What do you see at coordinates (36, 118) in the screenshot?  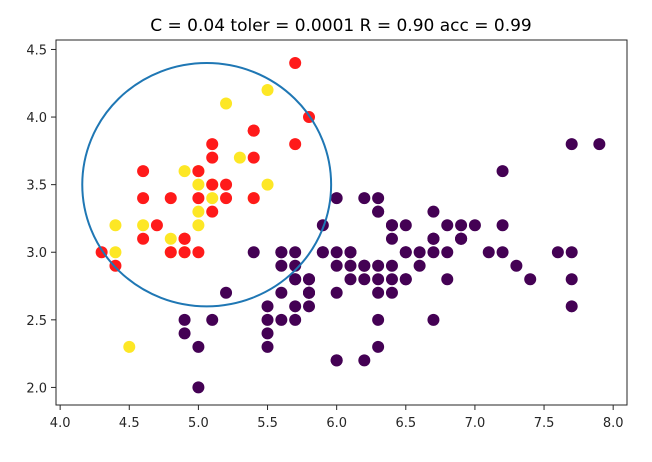 I see `y-tick-label: 4.0` at bounding box center [36, 118].